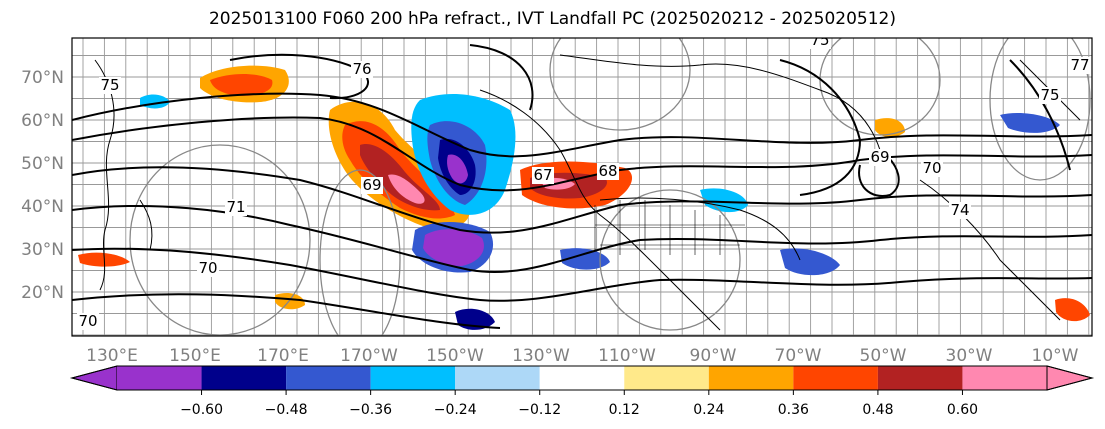 Image resolution: width=1105 pixels, height=429 pixels. I want to click on contour-label: 71, so click(235, 207).